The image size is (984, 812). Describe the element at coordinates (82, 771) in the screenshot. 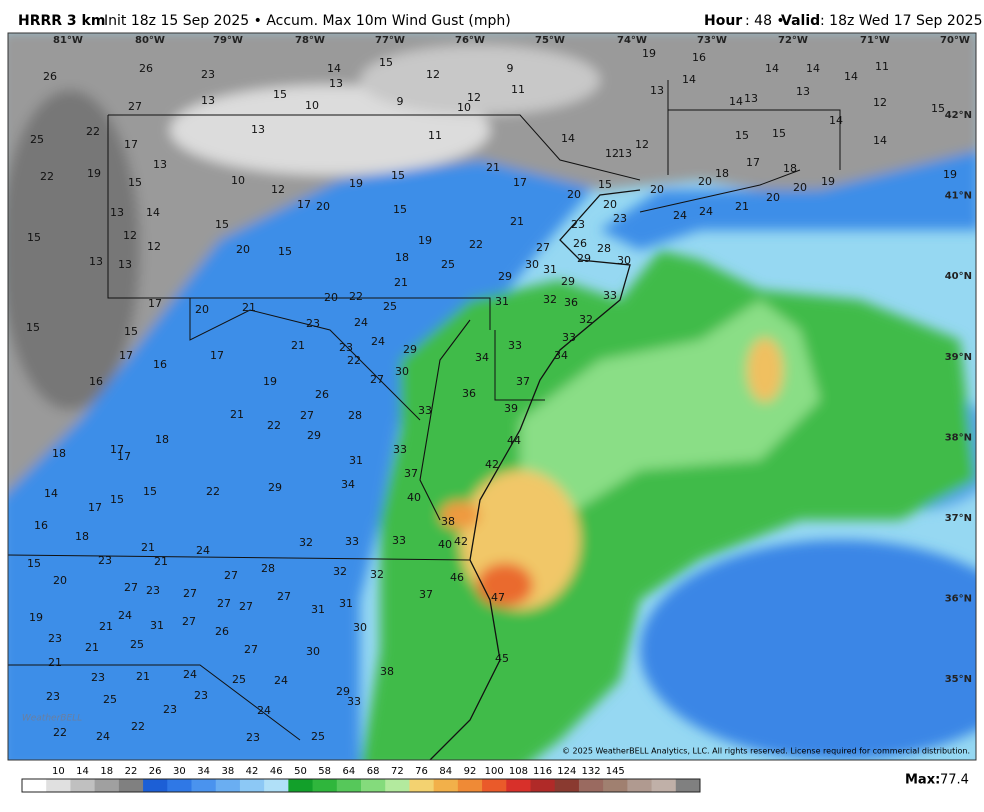

I see `colorbar-tick-label: 14` at that location.